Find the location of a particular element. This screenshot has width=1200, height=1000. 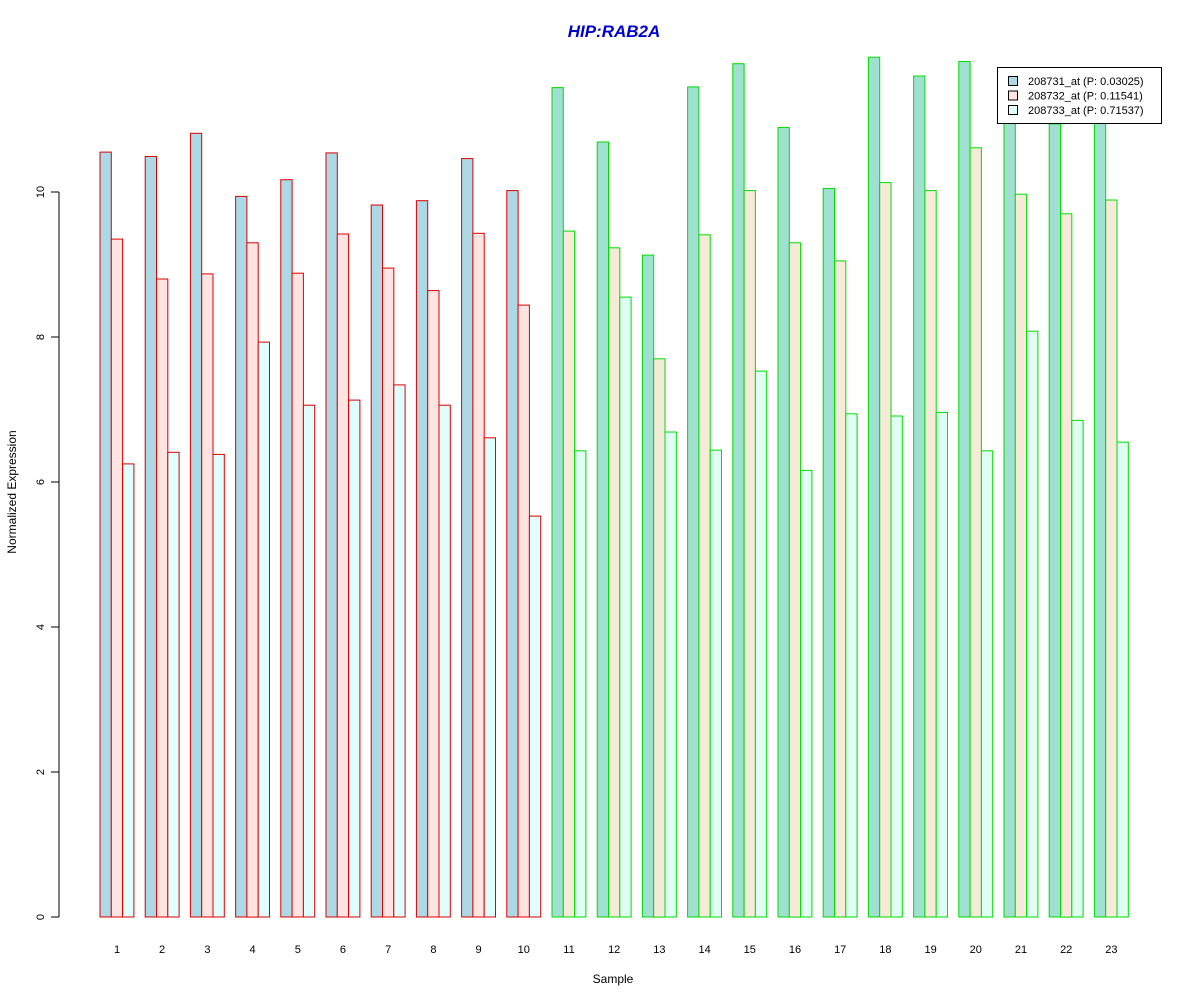

x-tick-label: 7 is located at coordinates (388, 950).